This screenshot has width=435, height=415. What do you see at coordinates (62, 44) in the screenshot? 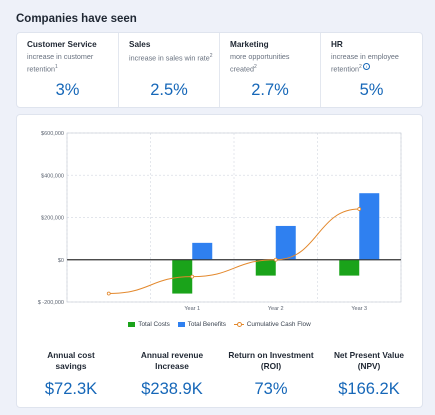
I see `stat-title: Customer Service` at bounding box center [62, 44].